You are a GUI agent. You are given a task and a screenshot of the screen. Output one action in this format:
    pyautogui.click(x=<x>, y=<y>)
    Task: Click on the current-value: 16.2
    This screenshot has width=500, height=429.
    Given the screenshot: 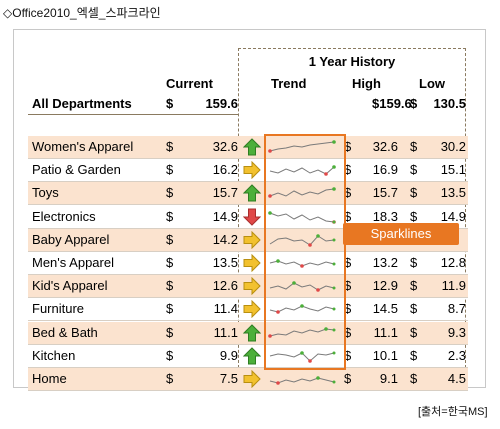 What is the action you would take?
    pyautogui.click(x=225, y=169)
    